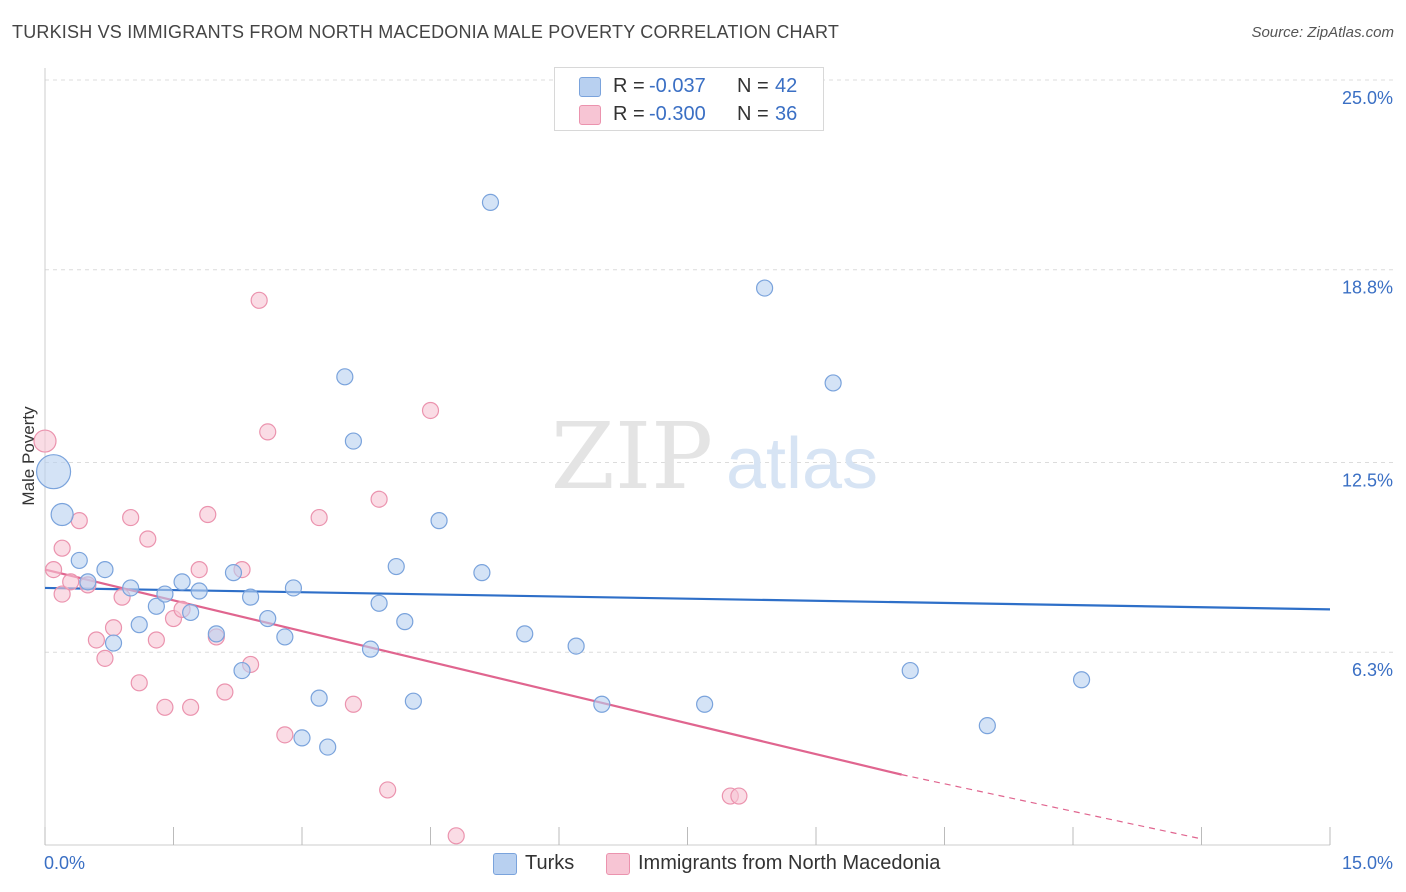  What do you see at coordinates (505, 864) in the screenshot?
I see `legend-turks-swatch` at bounding box center [505, 864].